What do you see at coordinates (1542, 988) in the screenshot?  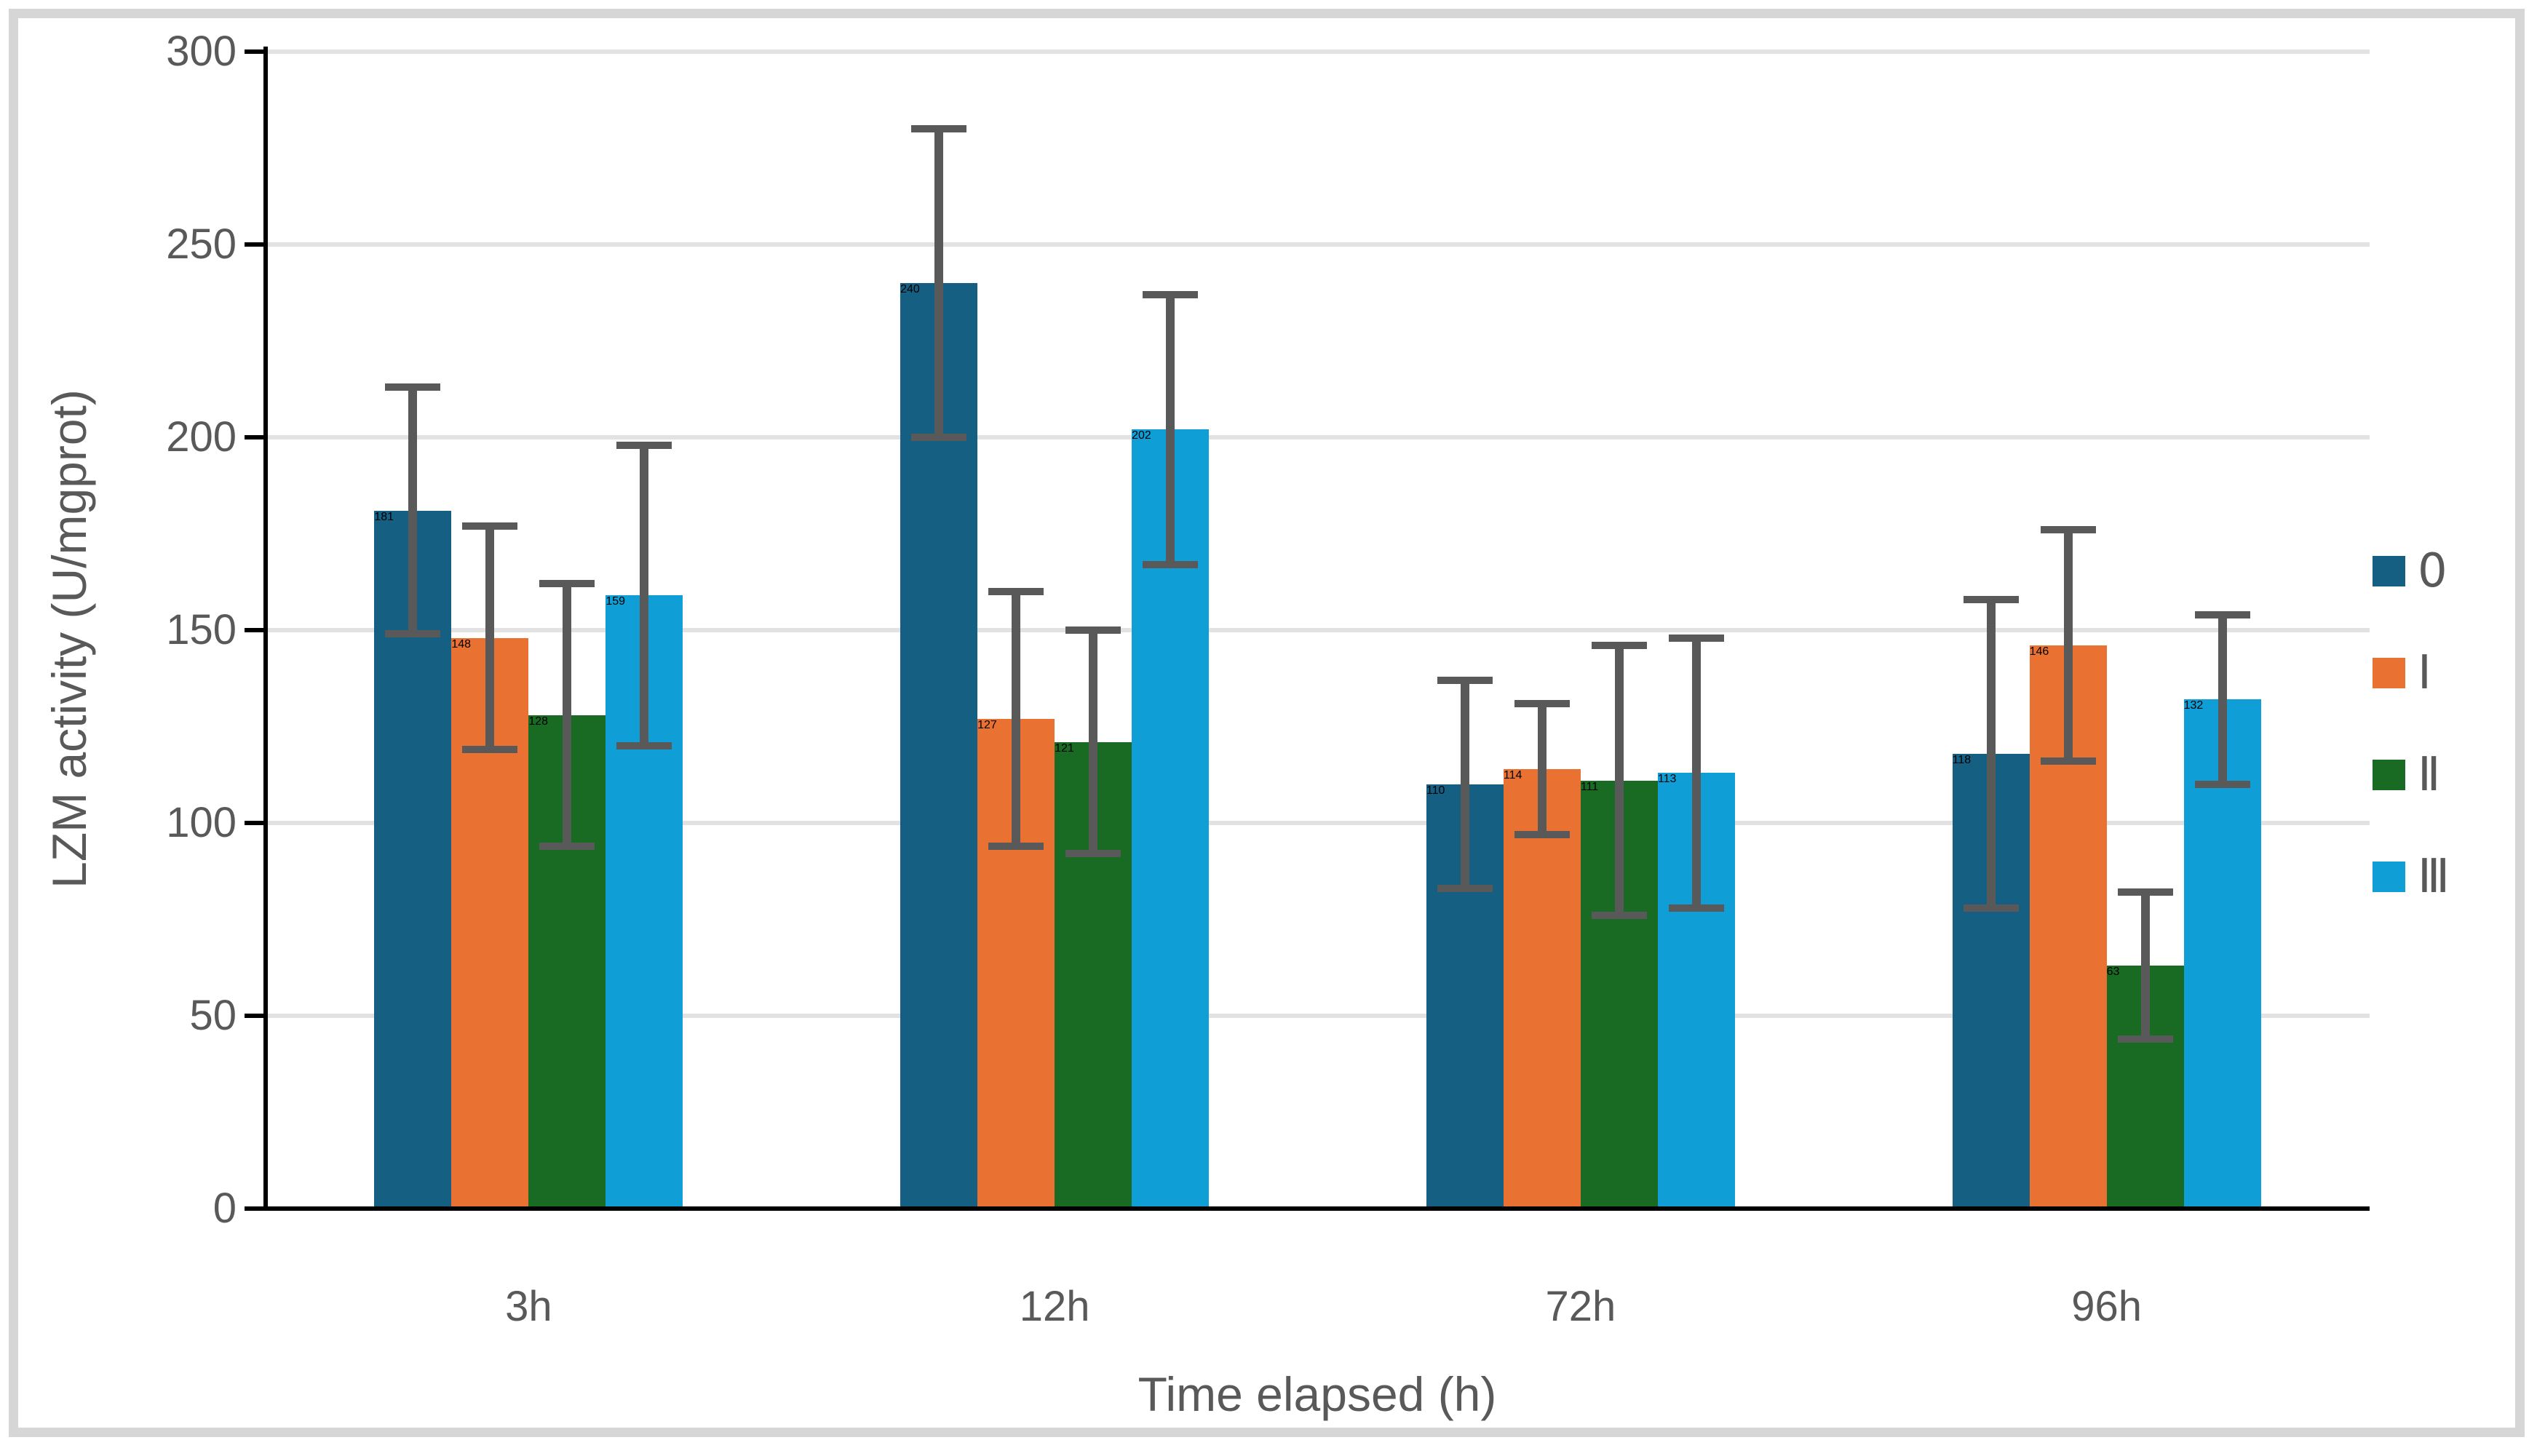 I see `bar-72h-series-2: 114` at bounding box center [1542, 988].